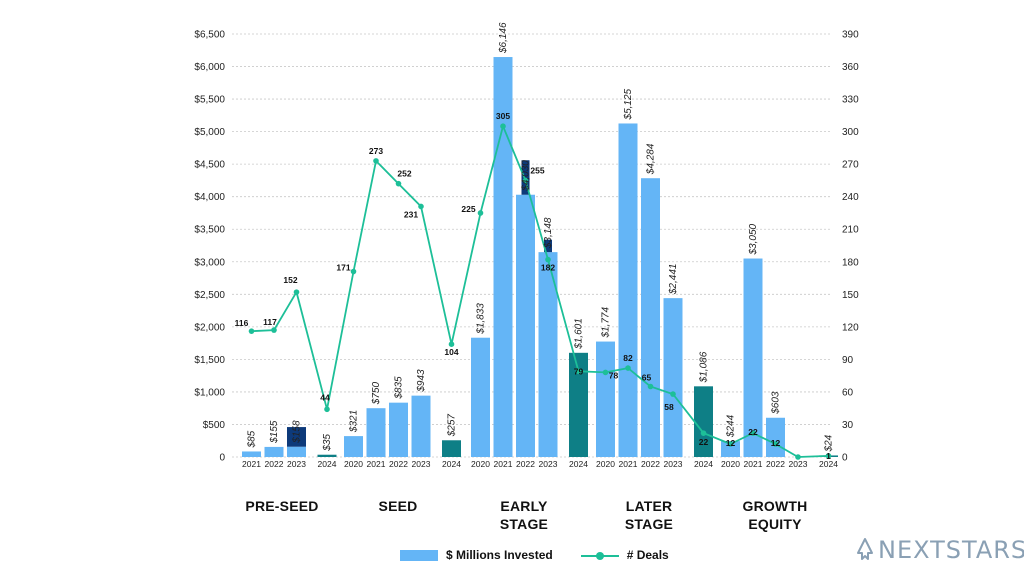 The width and height of the screenshot is (1024, 576). I want to click on right-tick-label: 240, so click(850, 197).